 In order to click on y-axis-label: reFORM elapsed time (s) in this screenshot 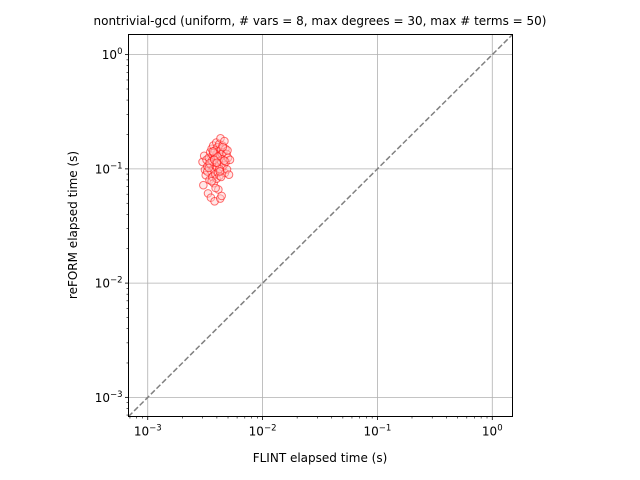, I will do `click(73, 225)`.